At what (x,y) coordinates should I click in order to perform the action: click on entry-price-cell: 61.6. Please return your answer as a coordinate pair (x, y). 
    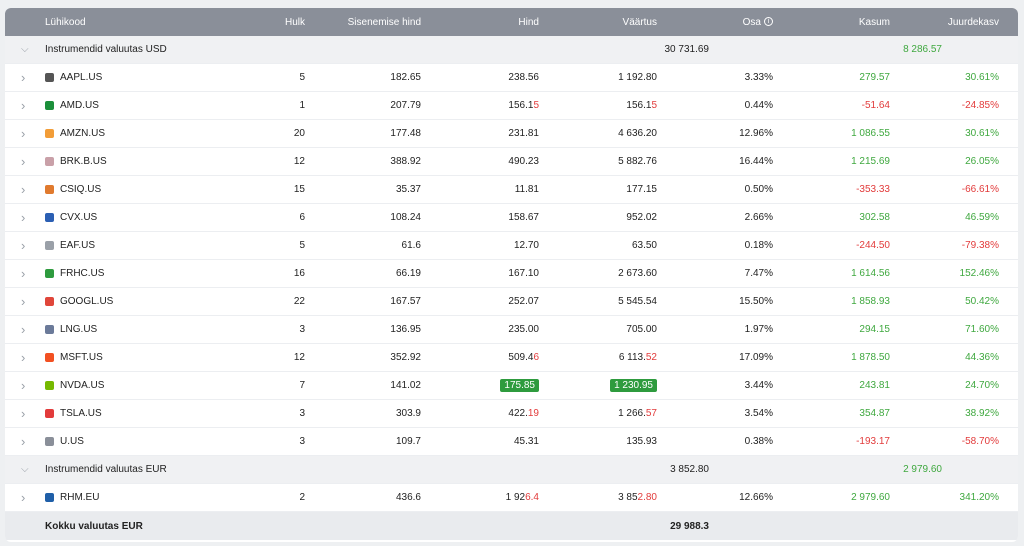
    Looking at the image, I should click on (411, 245).